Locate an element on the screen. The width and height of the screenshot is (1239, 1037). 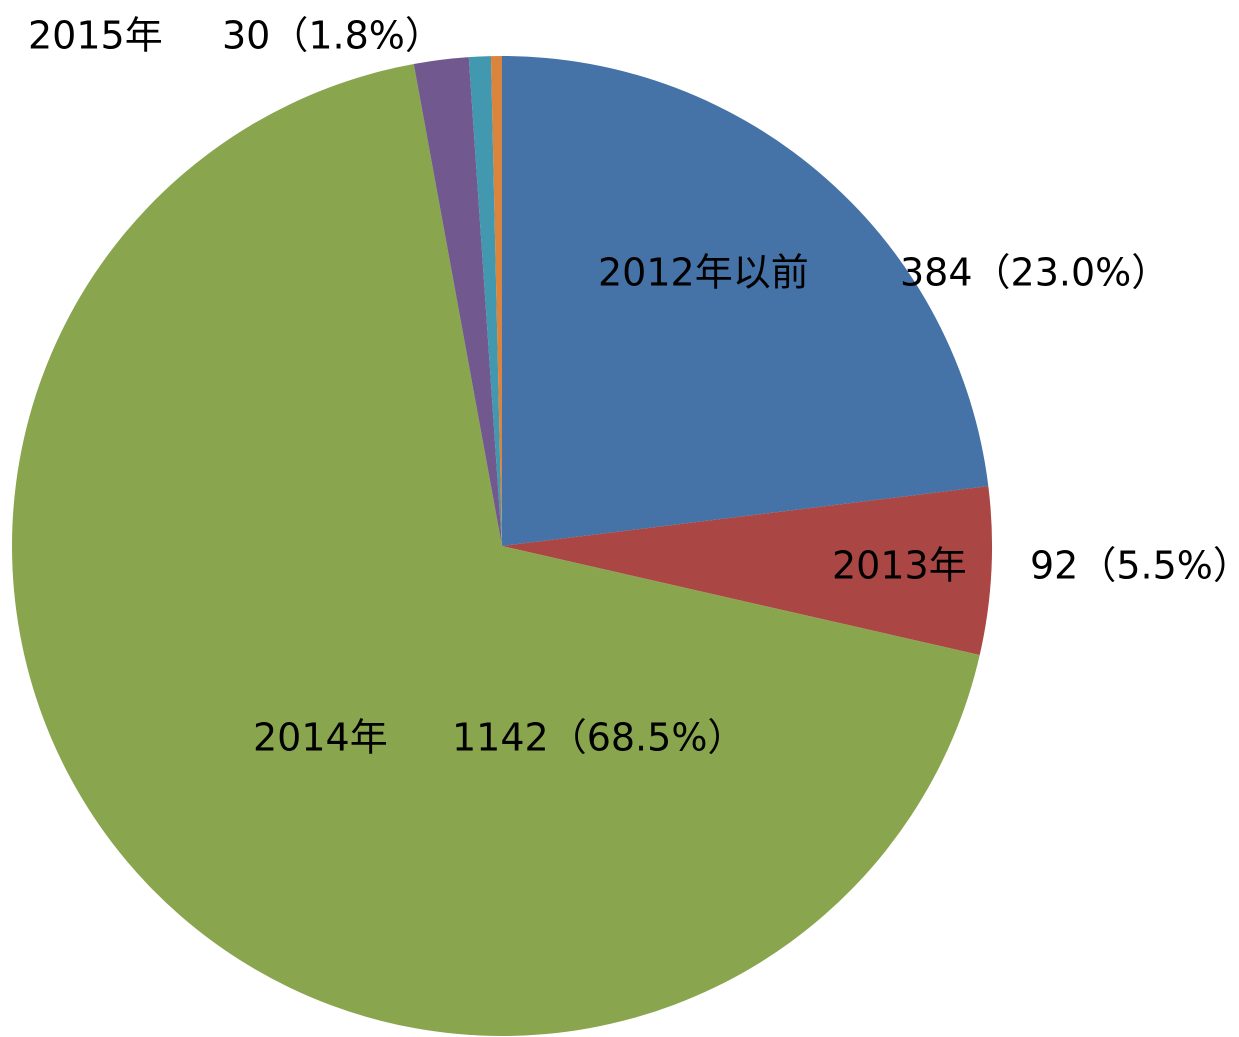
slice-value-label: 1142（68.5%） is located at coordinates (598, 738).